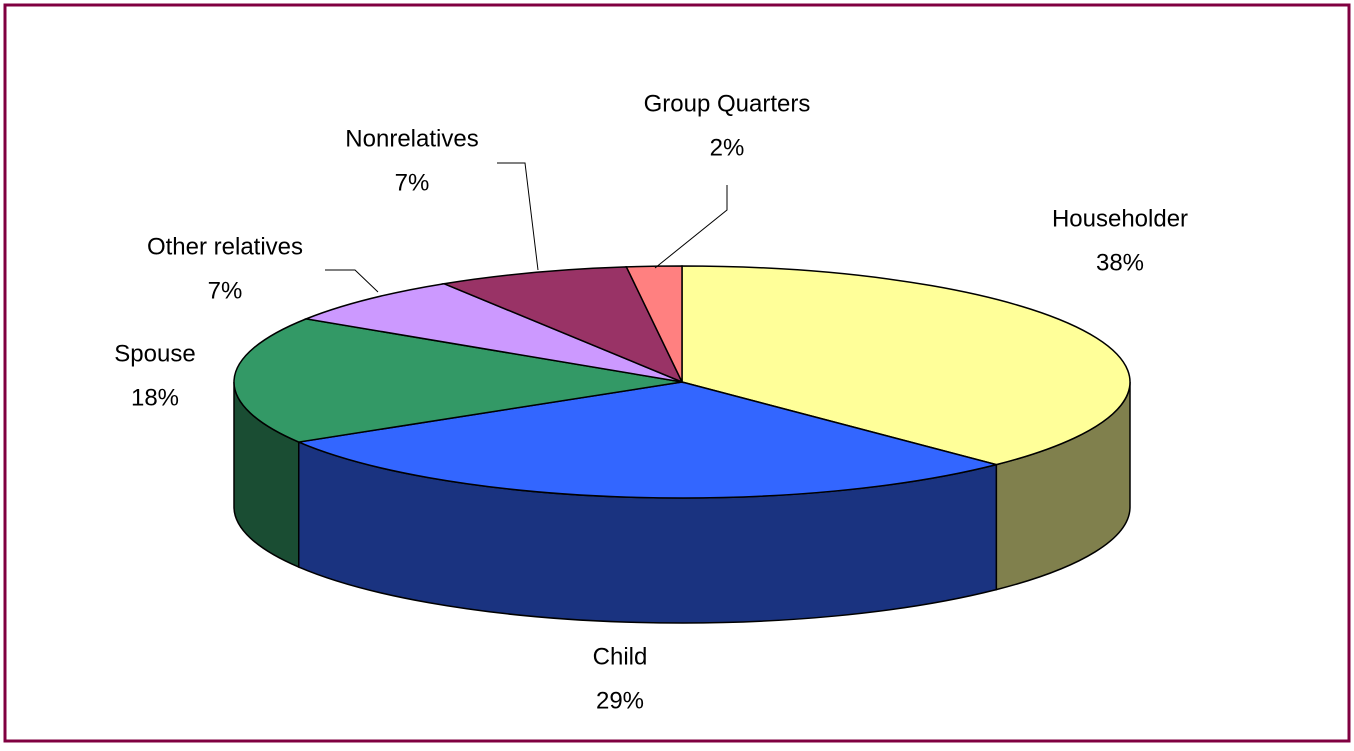  What do you see at coordinates (620, 700) in the screenshot?
I see `value-label: 29%` at bounding box center [620, 700].